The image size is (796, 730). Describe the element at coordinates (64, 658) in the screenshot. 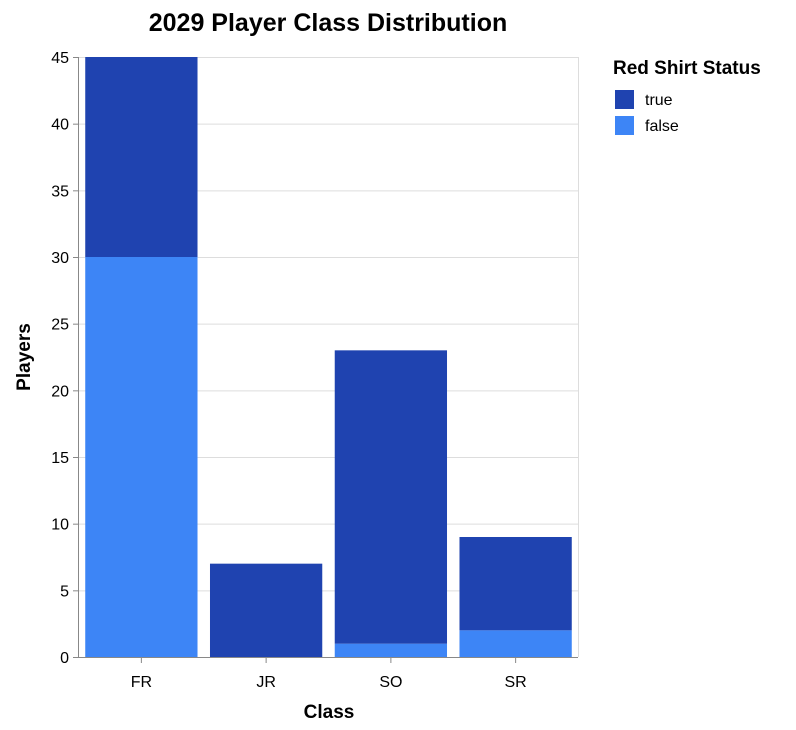

I see `y-tick-label: 0` at that location.